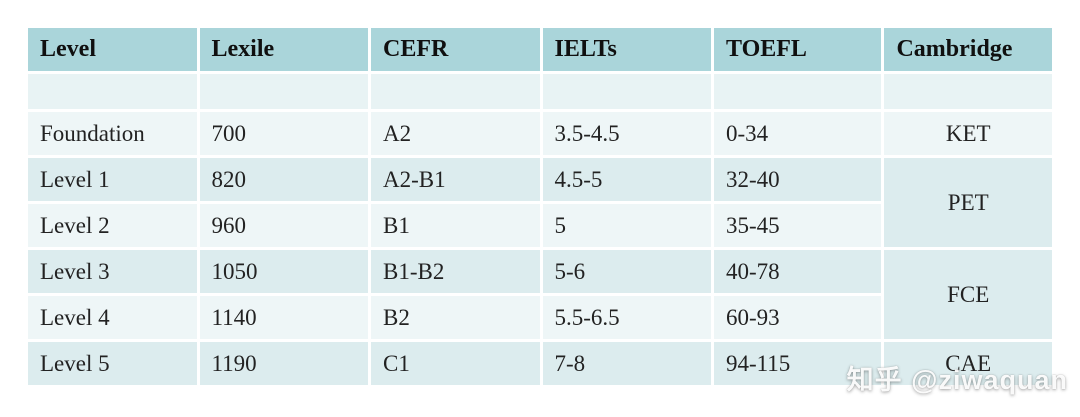 The height and width of the screenshot is (417, 1080). I want to click on cell-cambridge-fce: FCE, so click(968, 294).